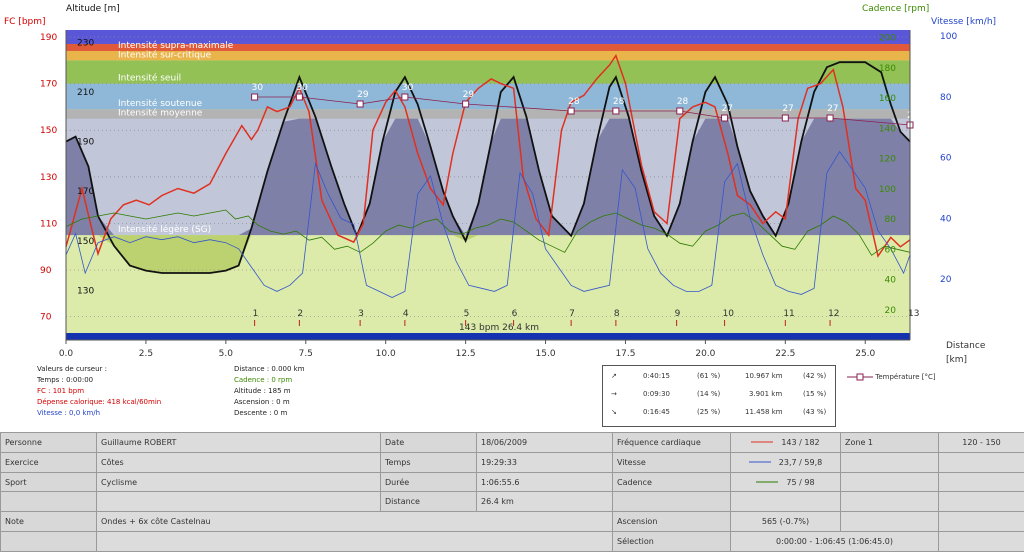 Image resolution: width=1024 pixels, height=552 pixels. I want to click on marker-label: 1, so click(256, 314).